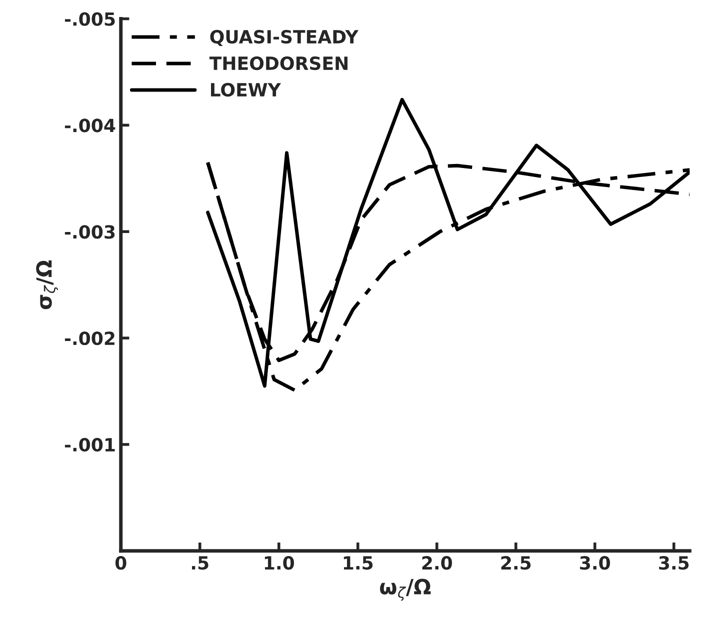 This screenshot has width=711, height=626. Describe the element at coordinates (279, 563) in the screenshot. I see `x-tick-label: 1.0` at that location.